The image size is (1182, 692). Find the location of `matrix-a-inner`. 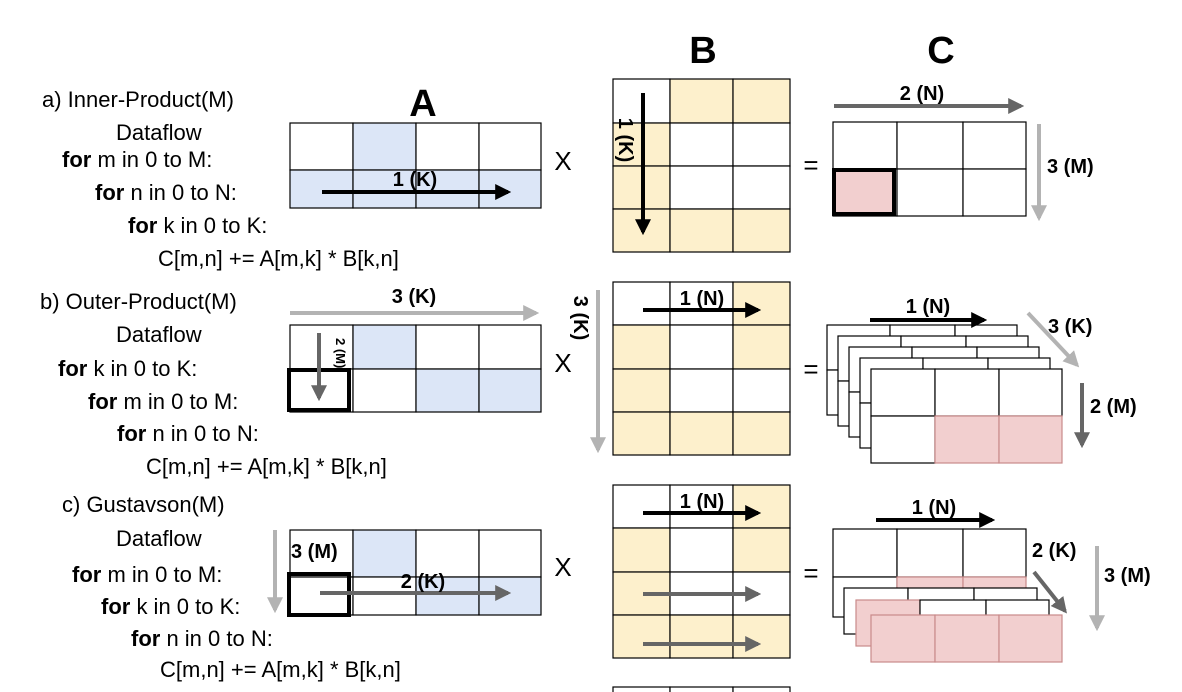

matrix-a-inner is located at coordinates (415, 165).